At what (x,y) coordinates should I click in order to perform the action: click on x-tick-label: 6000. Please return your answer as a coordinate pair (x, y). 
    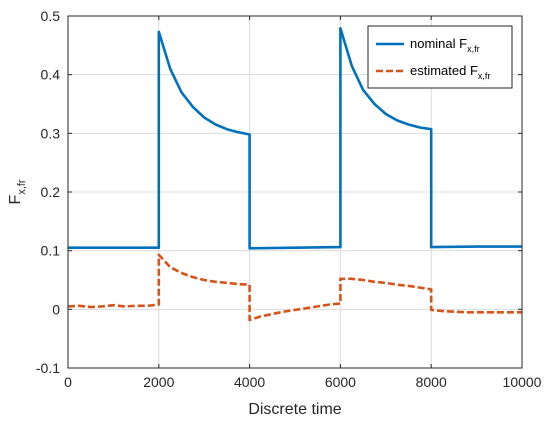
    Looking at the image, I should click on (340, 382).